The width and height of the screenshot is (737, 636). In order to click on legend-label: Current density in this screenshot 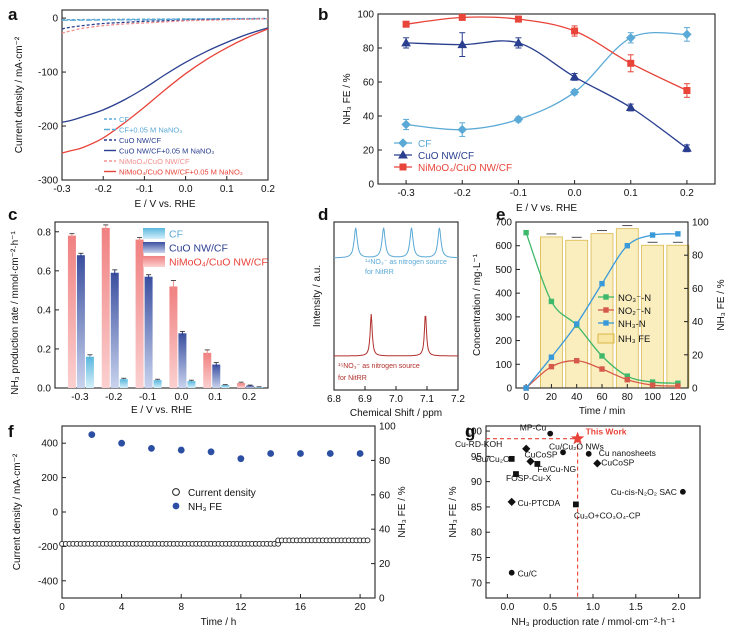, I will do `click(222, 493)`.